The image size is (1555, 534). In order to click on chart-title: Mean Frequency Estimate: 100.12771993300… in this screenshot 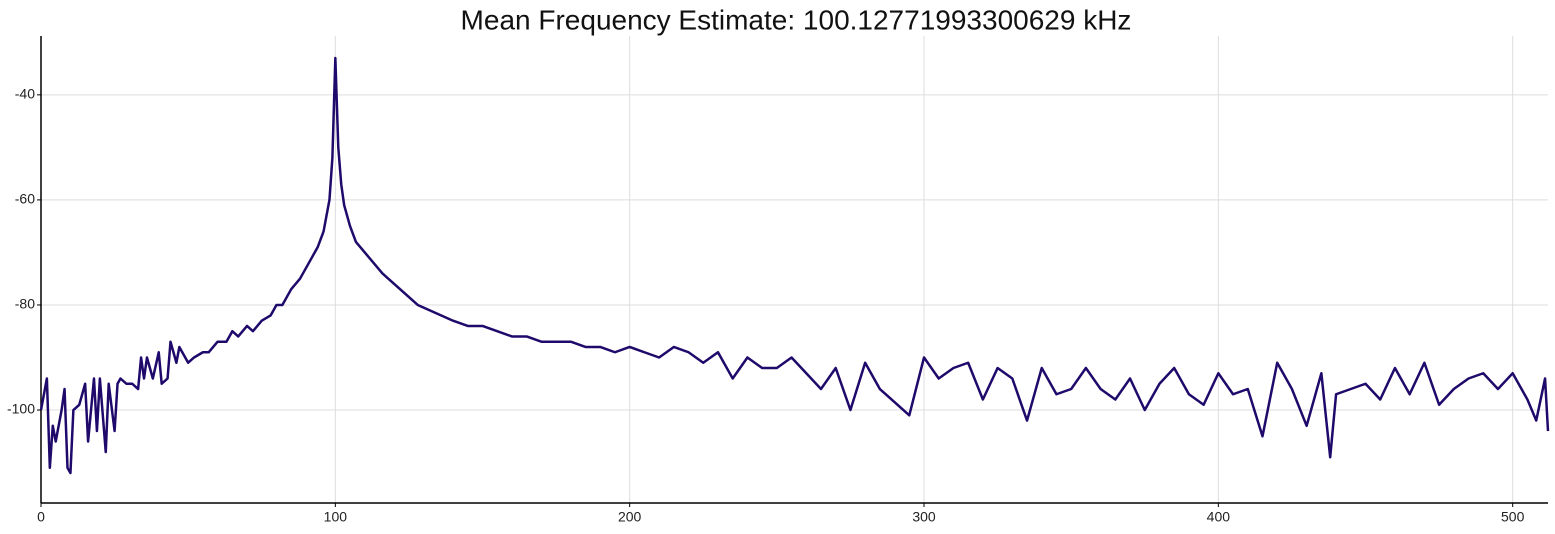, I will do `click(796, 19)`.